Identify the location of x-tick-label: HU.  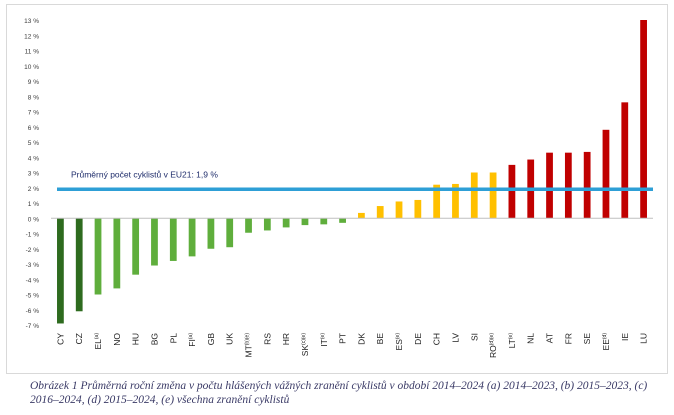
(136, 339).